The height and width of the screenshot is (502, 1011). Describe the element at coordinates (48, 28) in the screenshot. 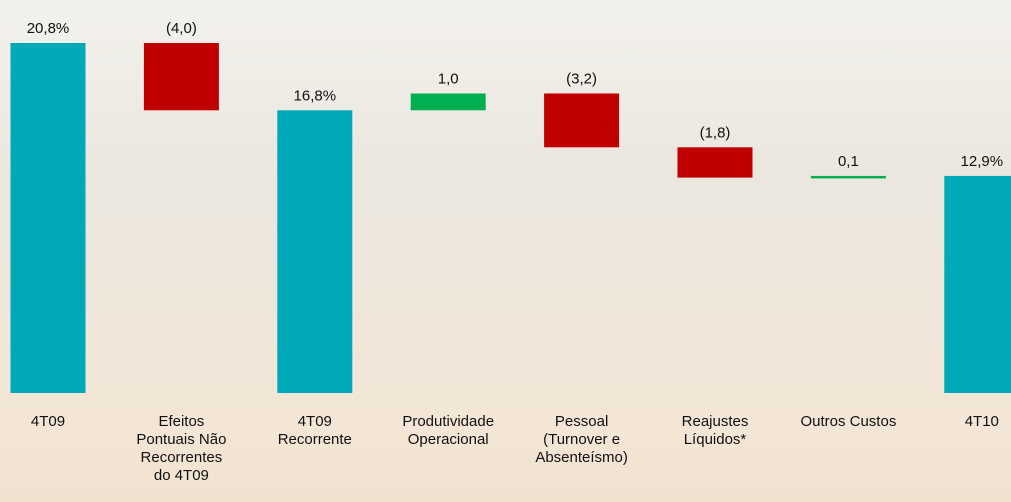

I see `value-label: 20,8%` at that location.